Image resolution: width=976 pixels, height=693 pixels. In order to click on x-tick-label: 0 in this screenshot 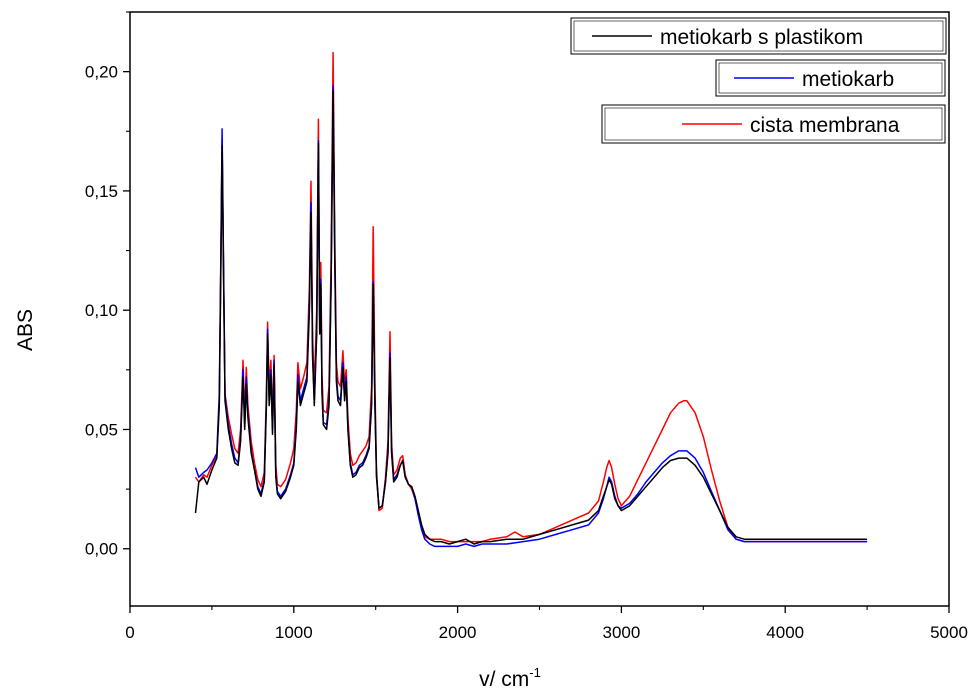, I will do `click(129, 632)`.